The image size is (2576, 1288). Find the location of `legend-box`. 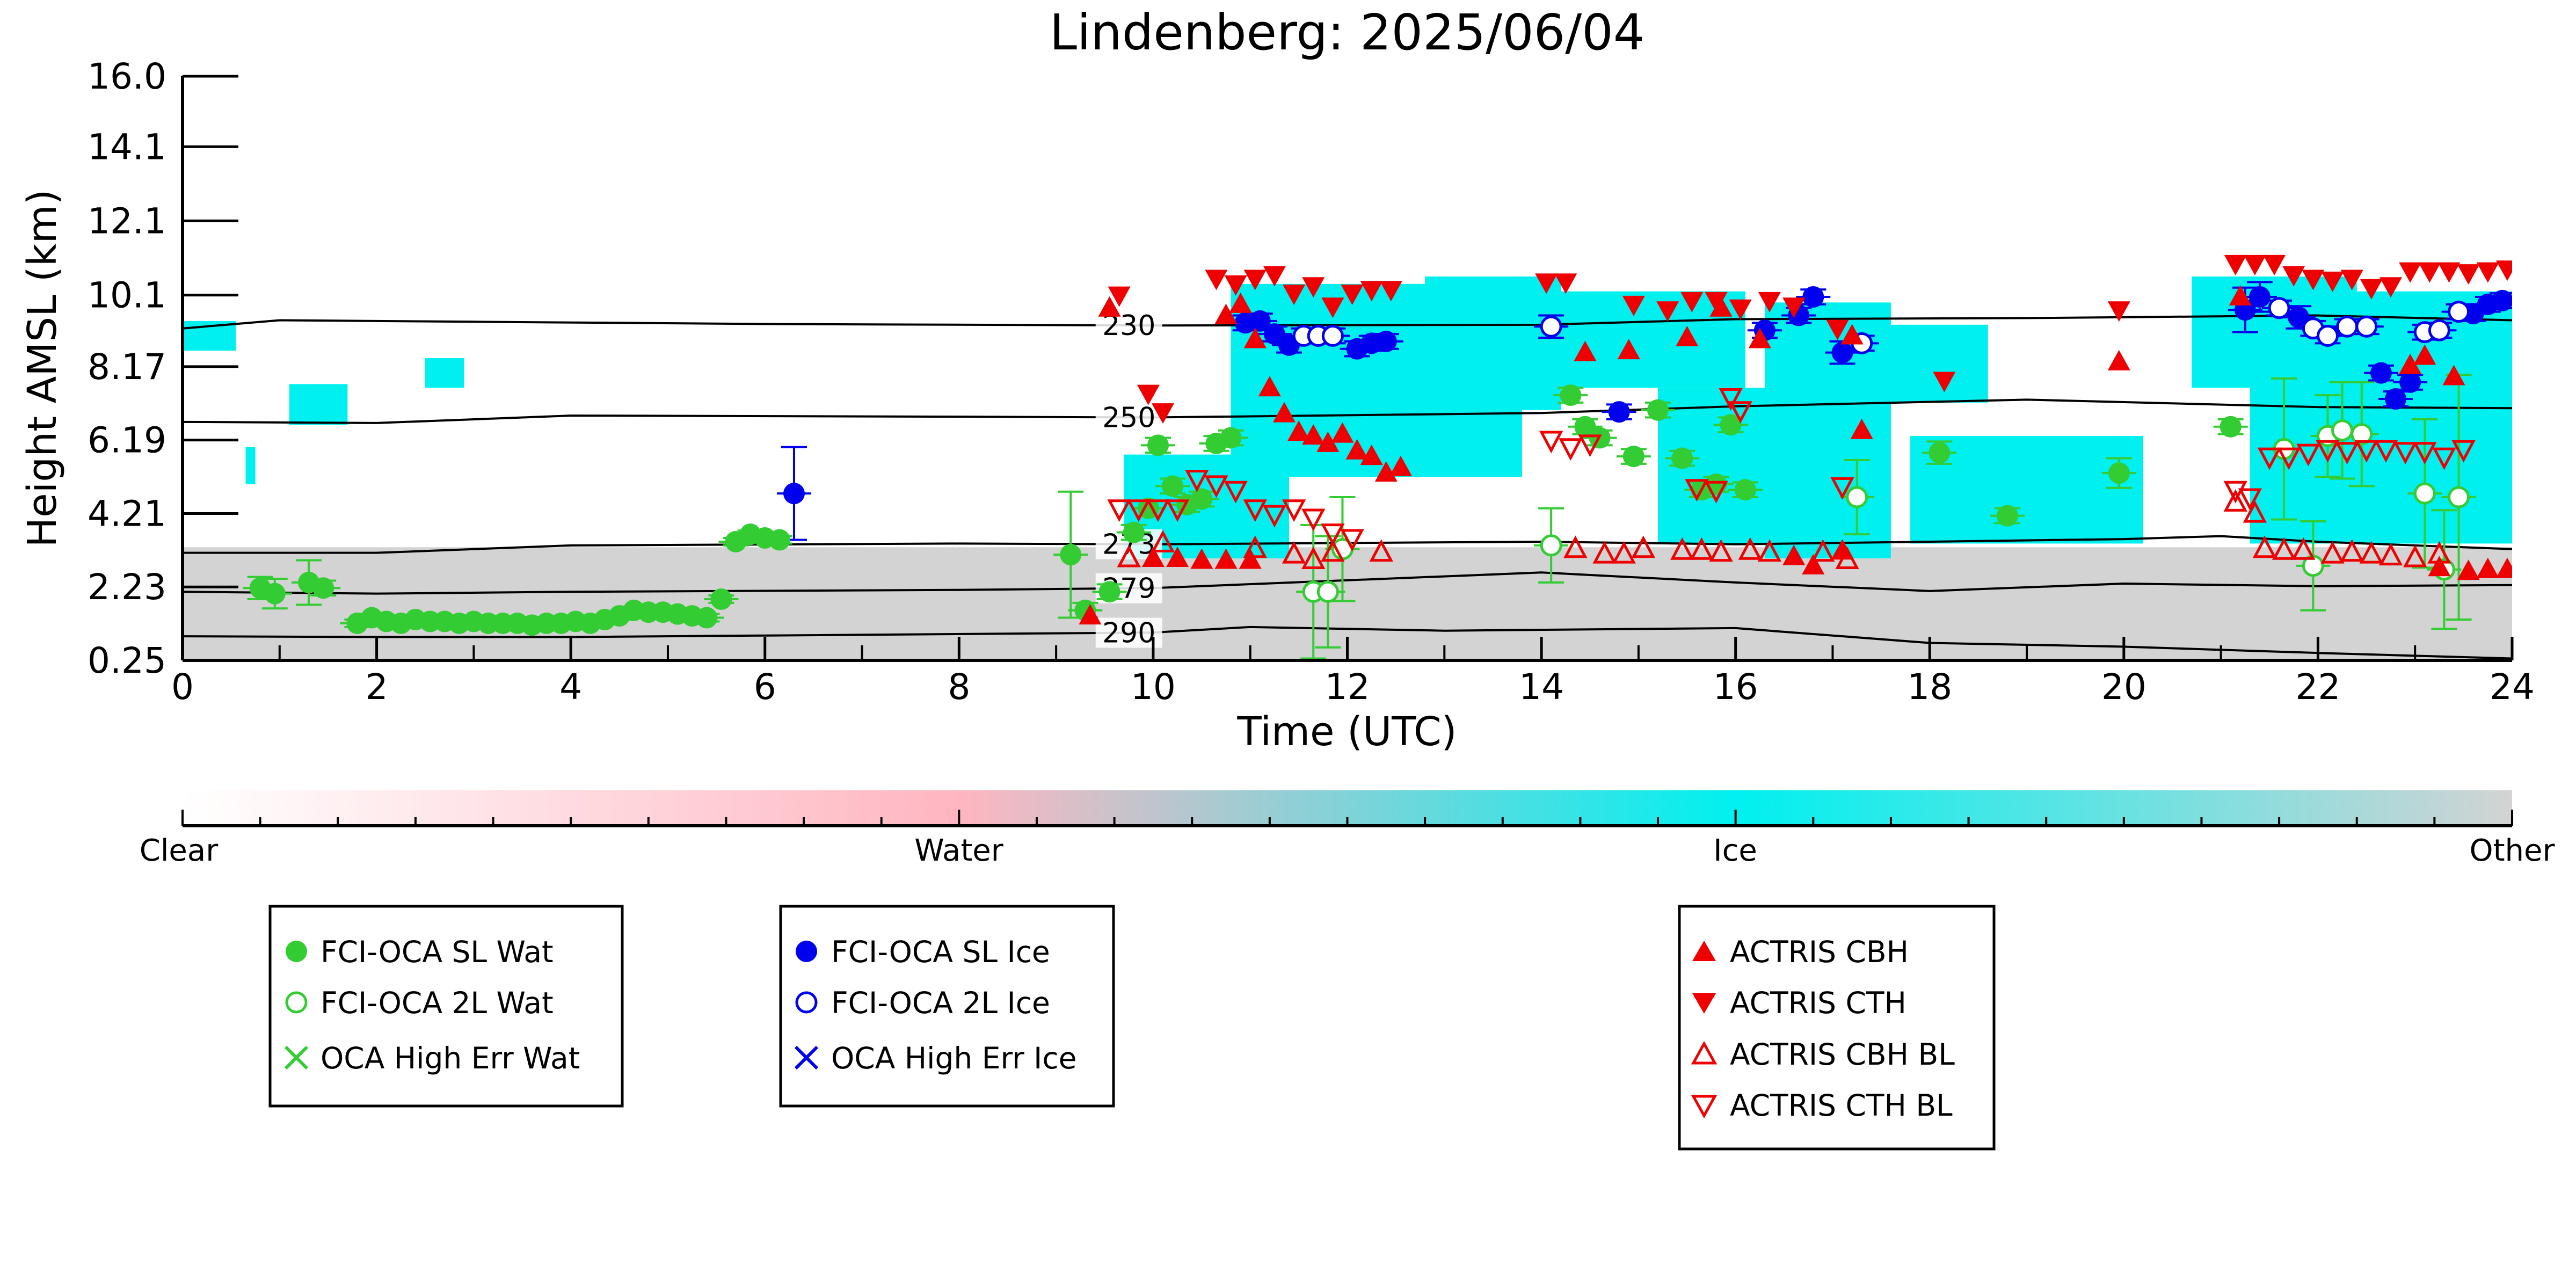

legend-box is located at coordinates (446, 1006).